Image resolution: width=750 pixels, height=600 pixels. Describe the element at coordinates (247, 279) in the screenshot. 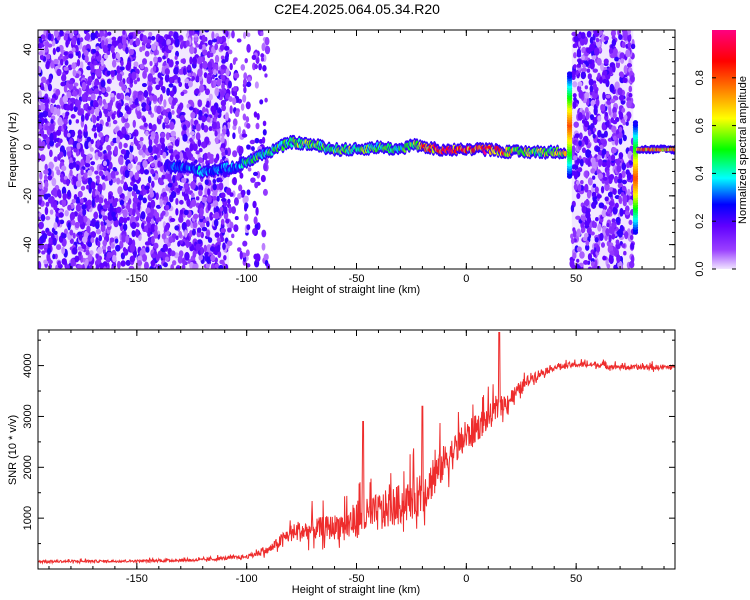

I see `x-tick-label: -100` at that location.